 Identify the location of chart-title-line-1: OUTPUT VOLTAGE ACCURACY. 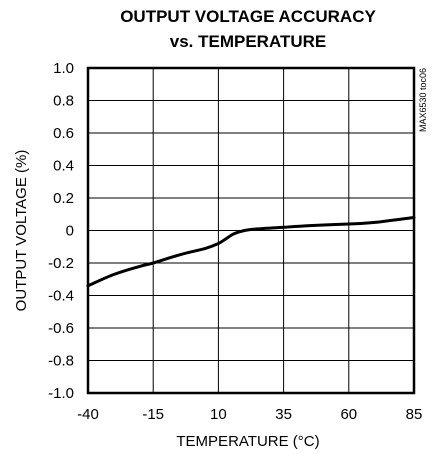
(248, 16).